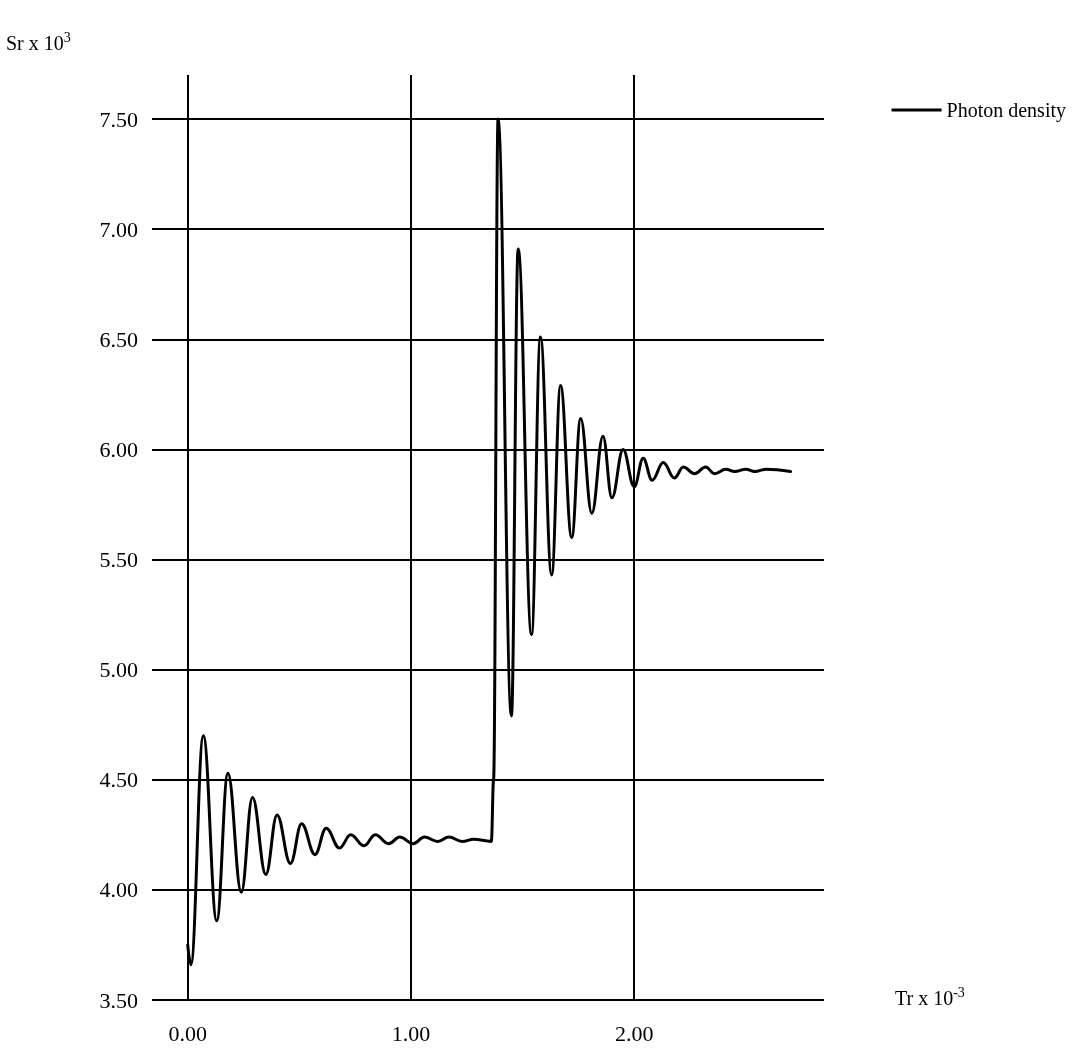 The width and height of the screenshot is (1091, 1059). I want to click on y-tick-label: 3.50, so click(118, 1000).